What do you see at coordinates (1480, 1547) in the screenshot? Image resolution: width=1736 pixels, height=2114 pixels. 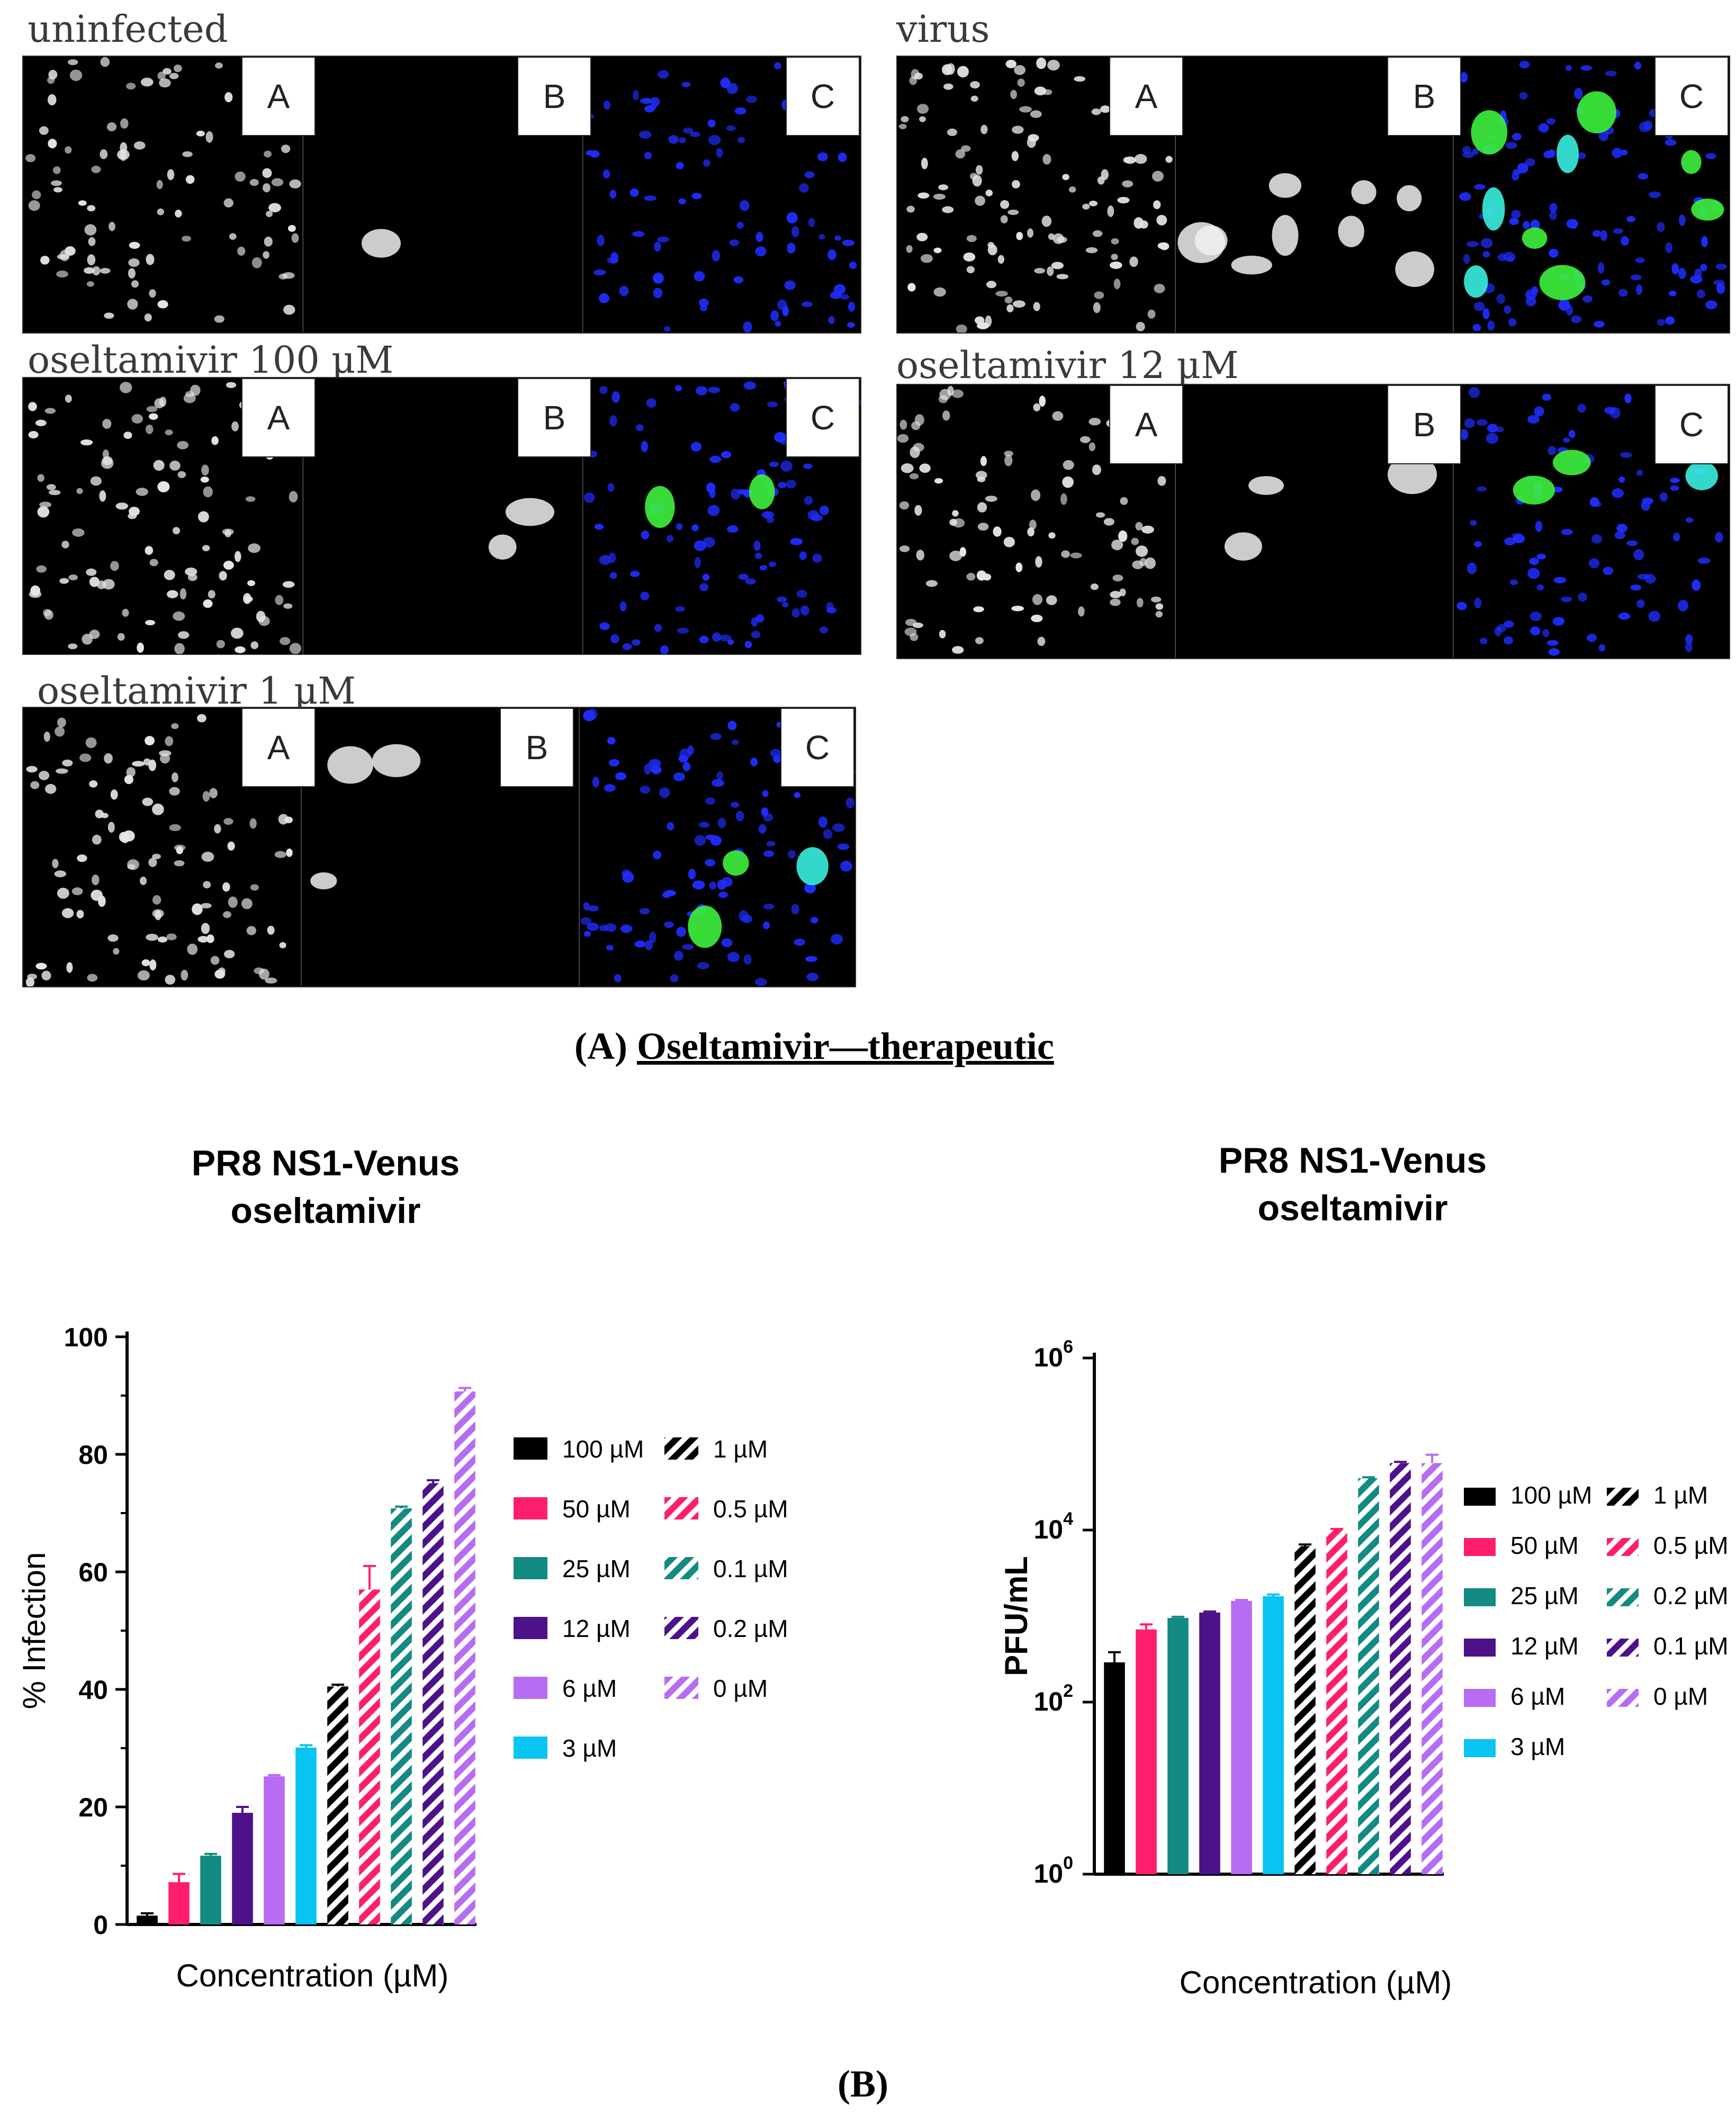 I see `legend-swatch` at bounding box center [1480, 1547].